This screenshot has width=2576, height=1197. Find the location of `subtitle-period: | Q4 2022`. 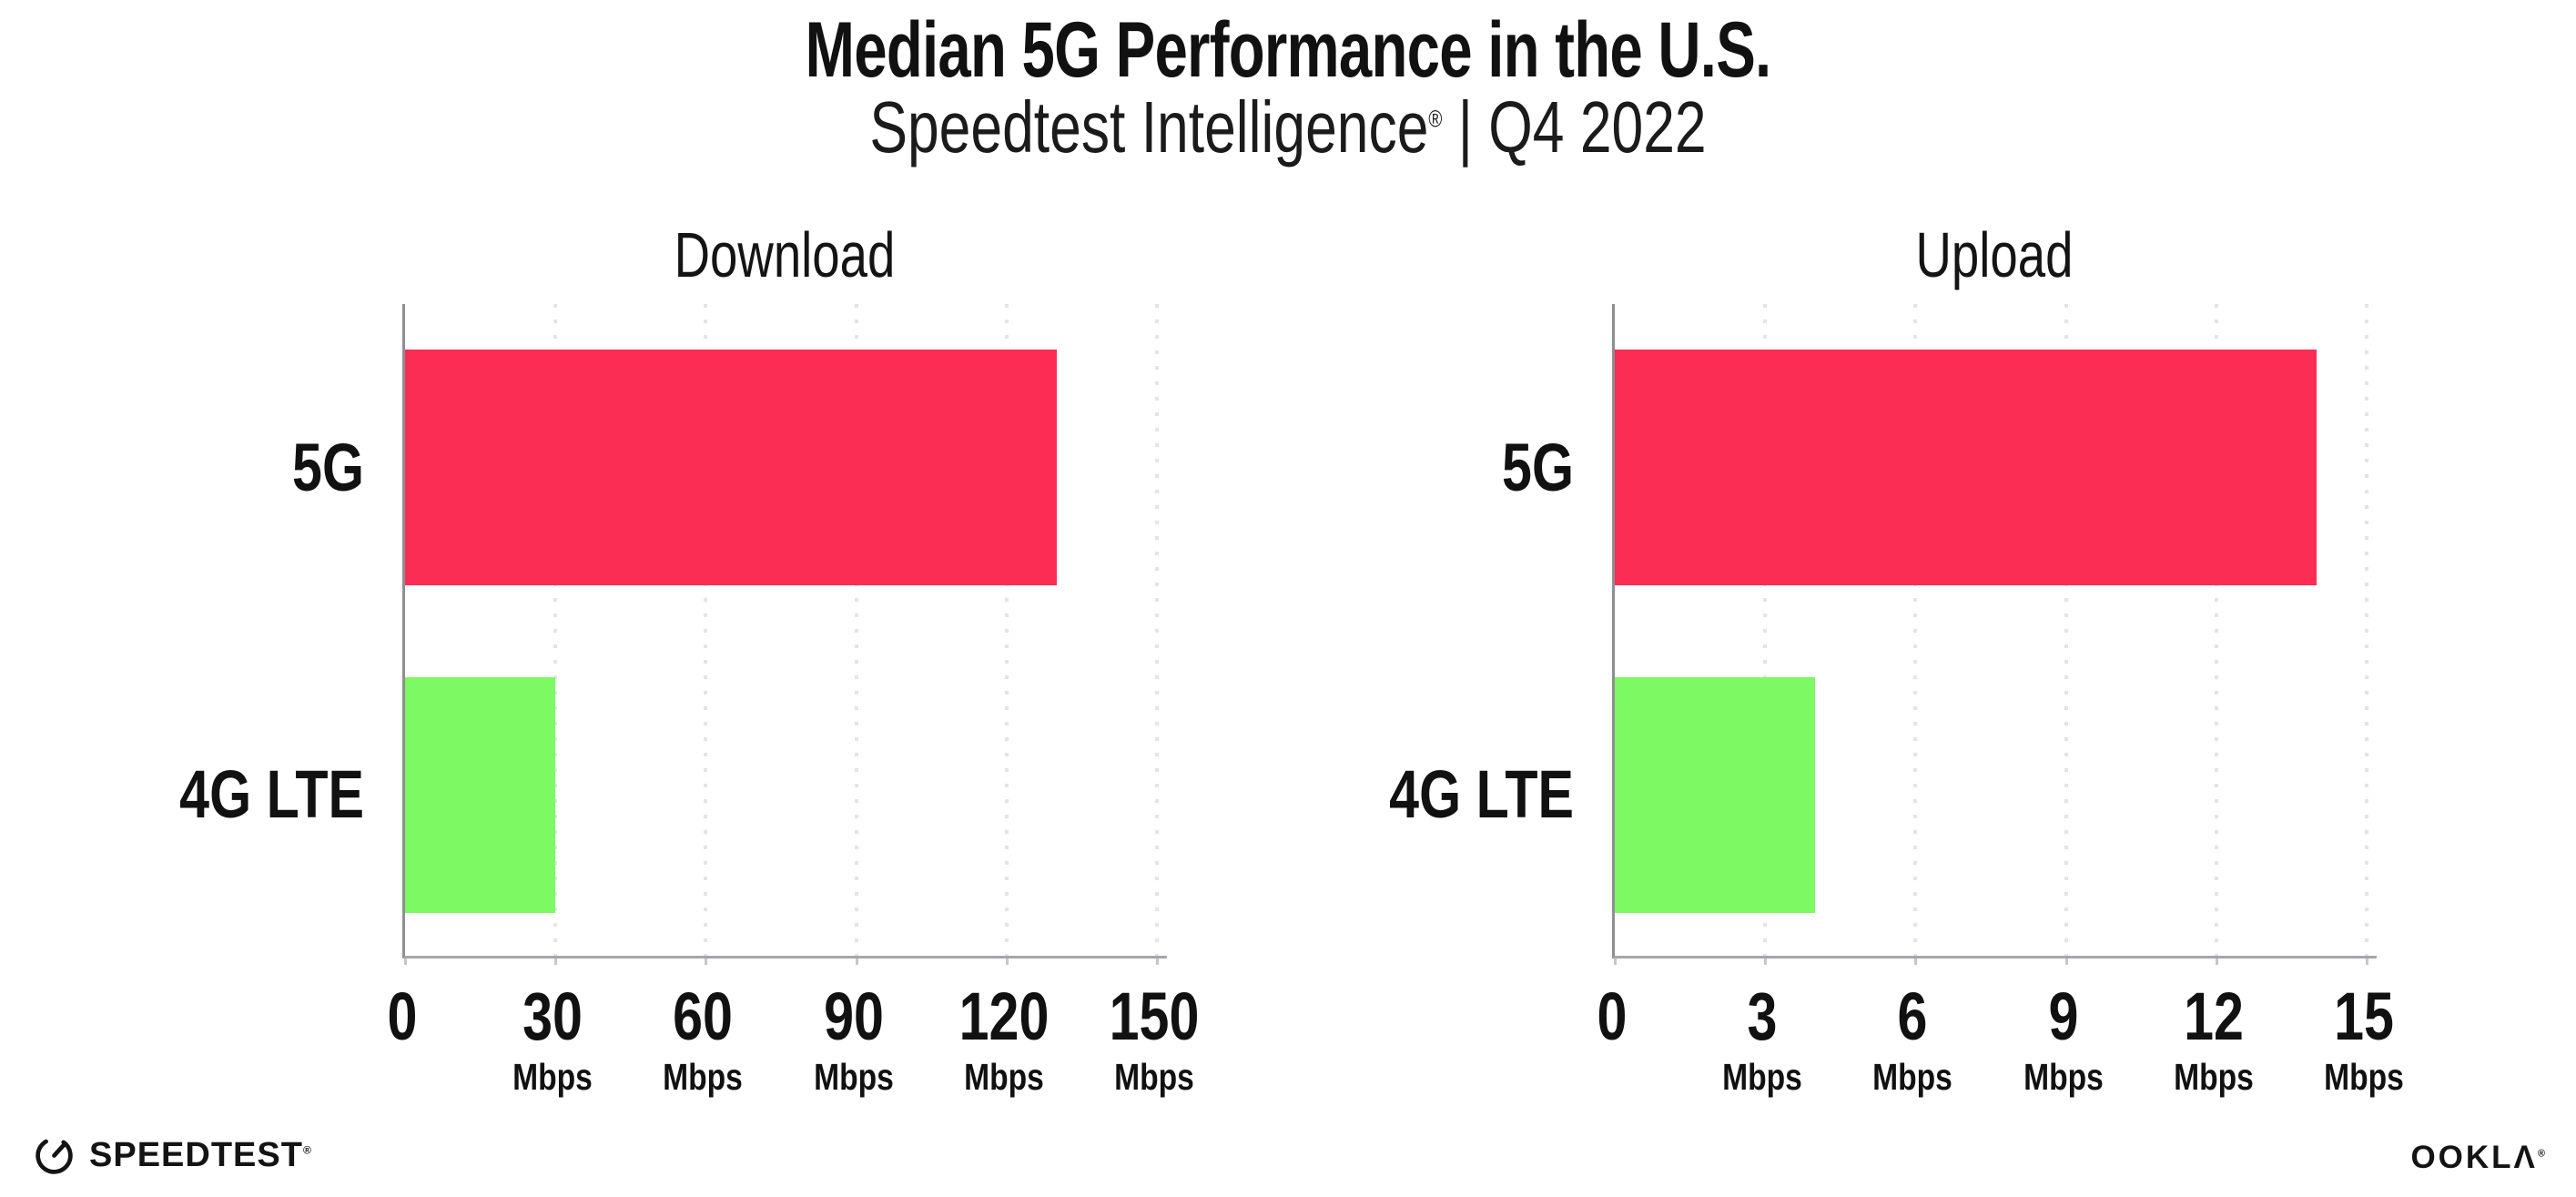

subtitle-period: | Q4 2022 is located at coordinates (1574, 126).